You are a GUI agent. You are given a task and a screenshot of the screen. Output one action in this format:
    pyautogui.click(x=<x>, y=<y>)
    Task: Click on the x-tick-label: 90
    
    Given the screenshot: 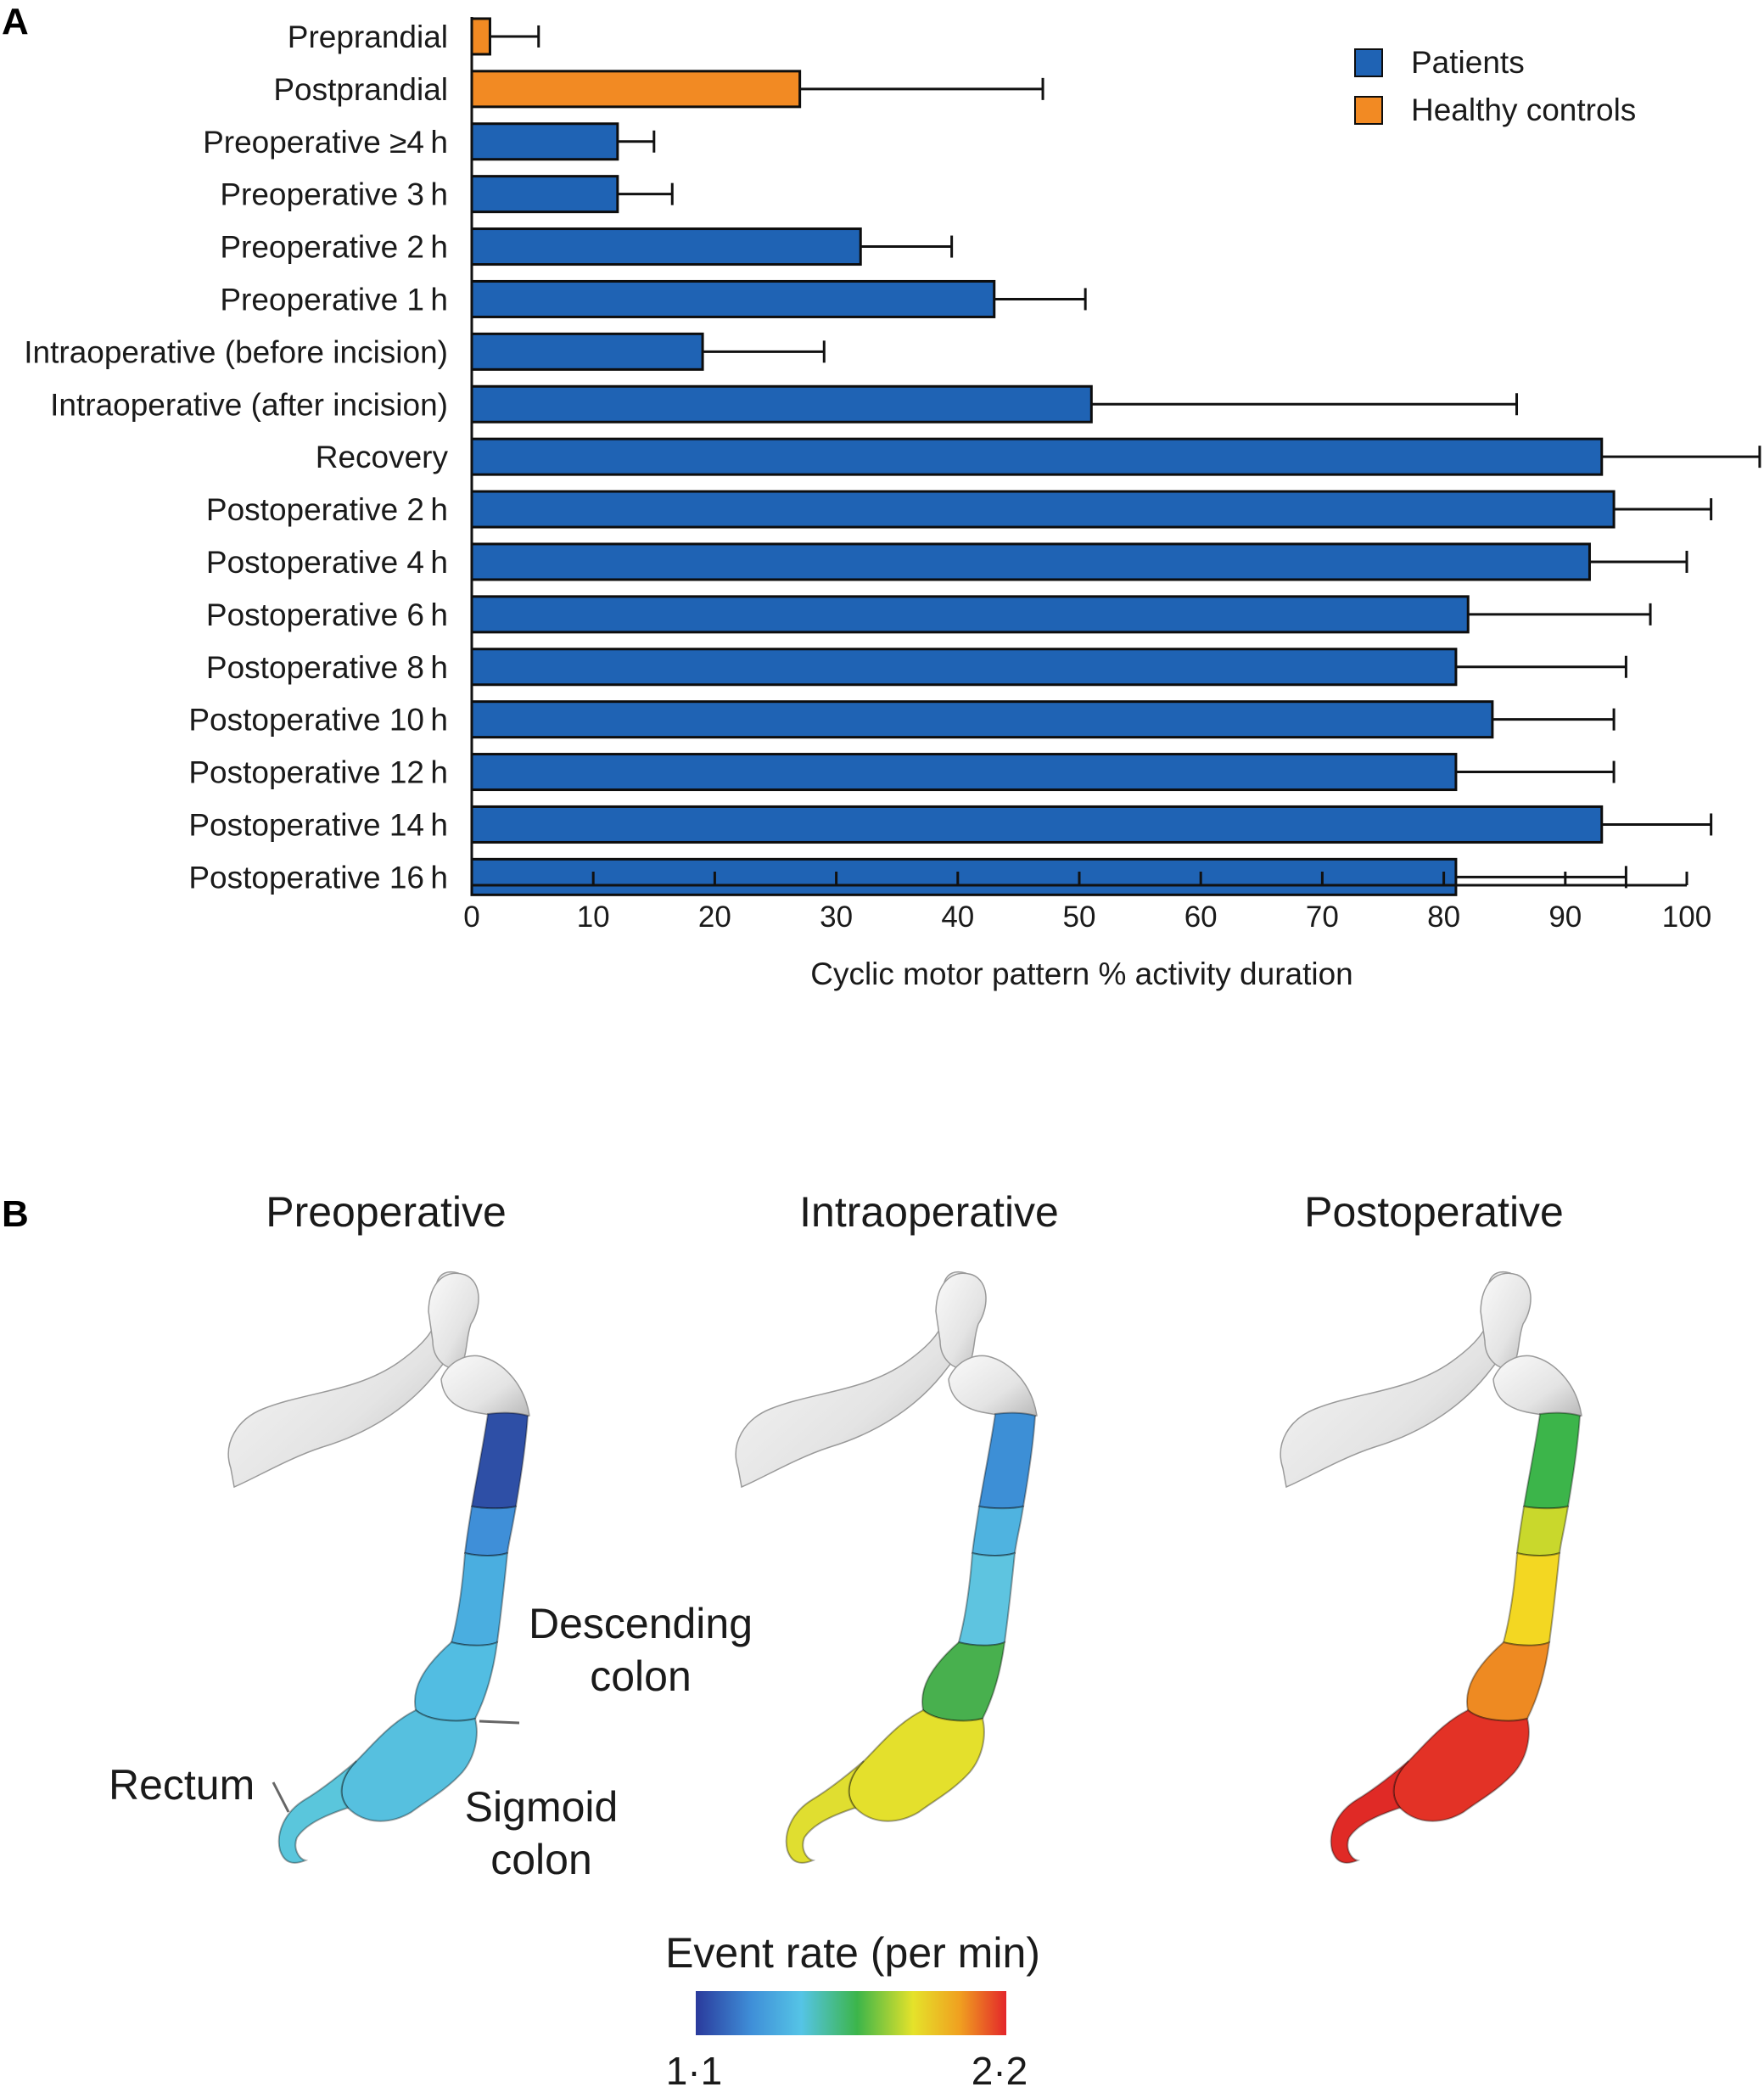 What is the action you would take?
    pyautogui.click(x=1565, y=917)
    